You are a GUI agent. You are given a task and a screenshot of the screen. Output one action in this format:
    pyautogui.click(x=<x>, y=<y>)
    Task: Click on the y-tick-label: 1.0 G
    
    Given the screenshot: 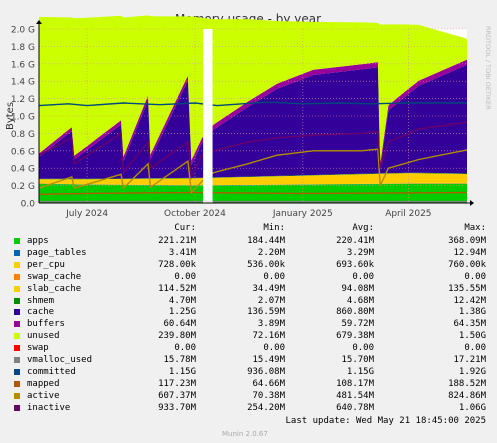 What is the action you would take?
    pyautogui.click(x=23, y=118)
    